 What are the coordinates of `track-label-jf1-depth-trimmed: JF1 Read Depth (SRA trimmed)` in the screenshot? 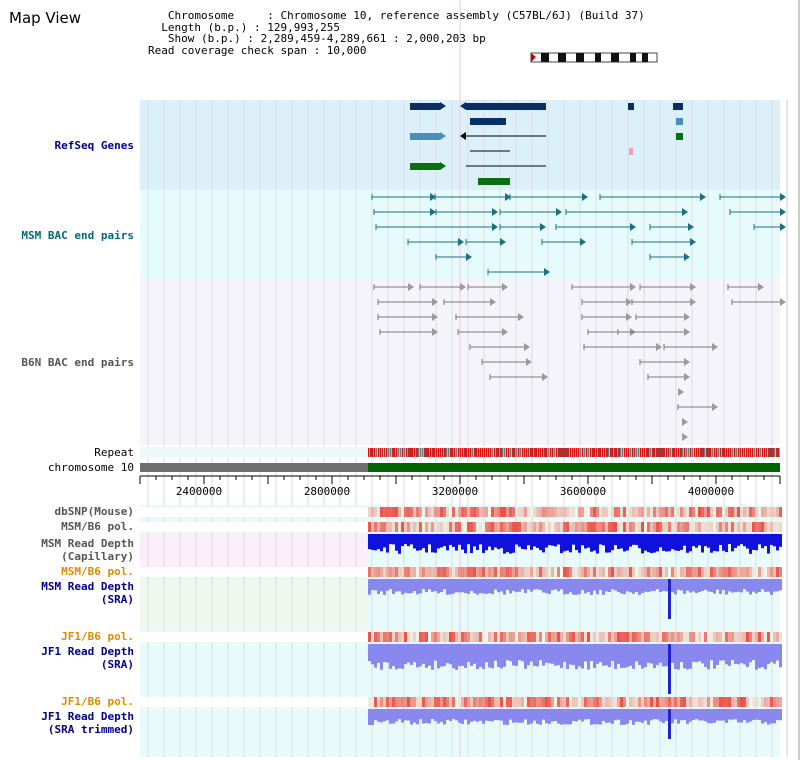 It's located at (87, 723).